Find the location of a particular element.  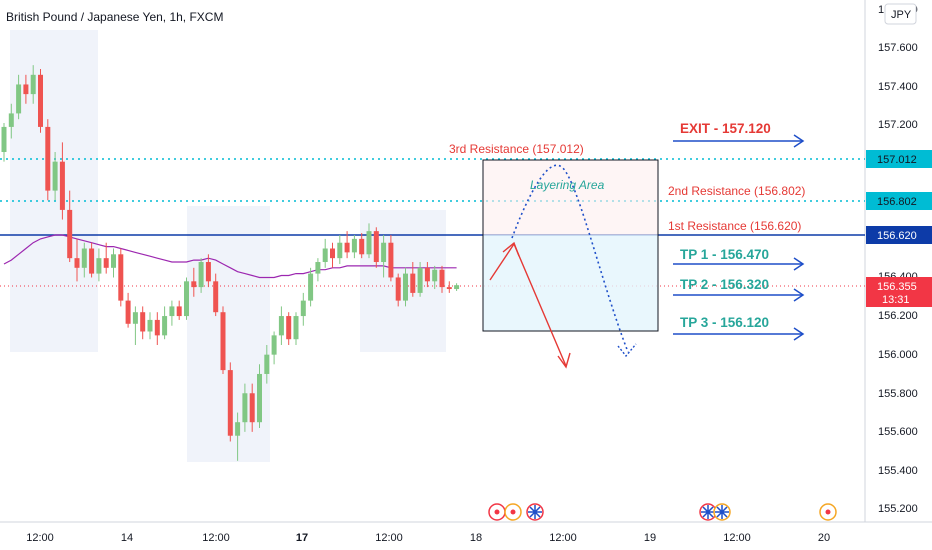

currency-badge is located at coordinates (900, 14).